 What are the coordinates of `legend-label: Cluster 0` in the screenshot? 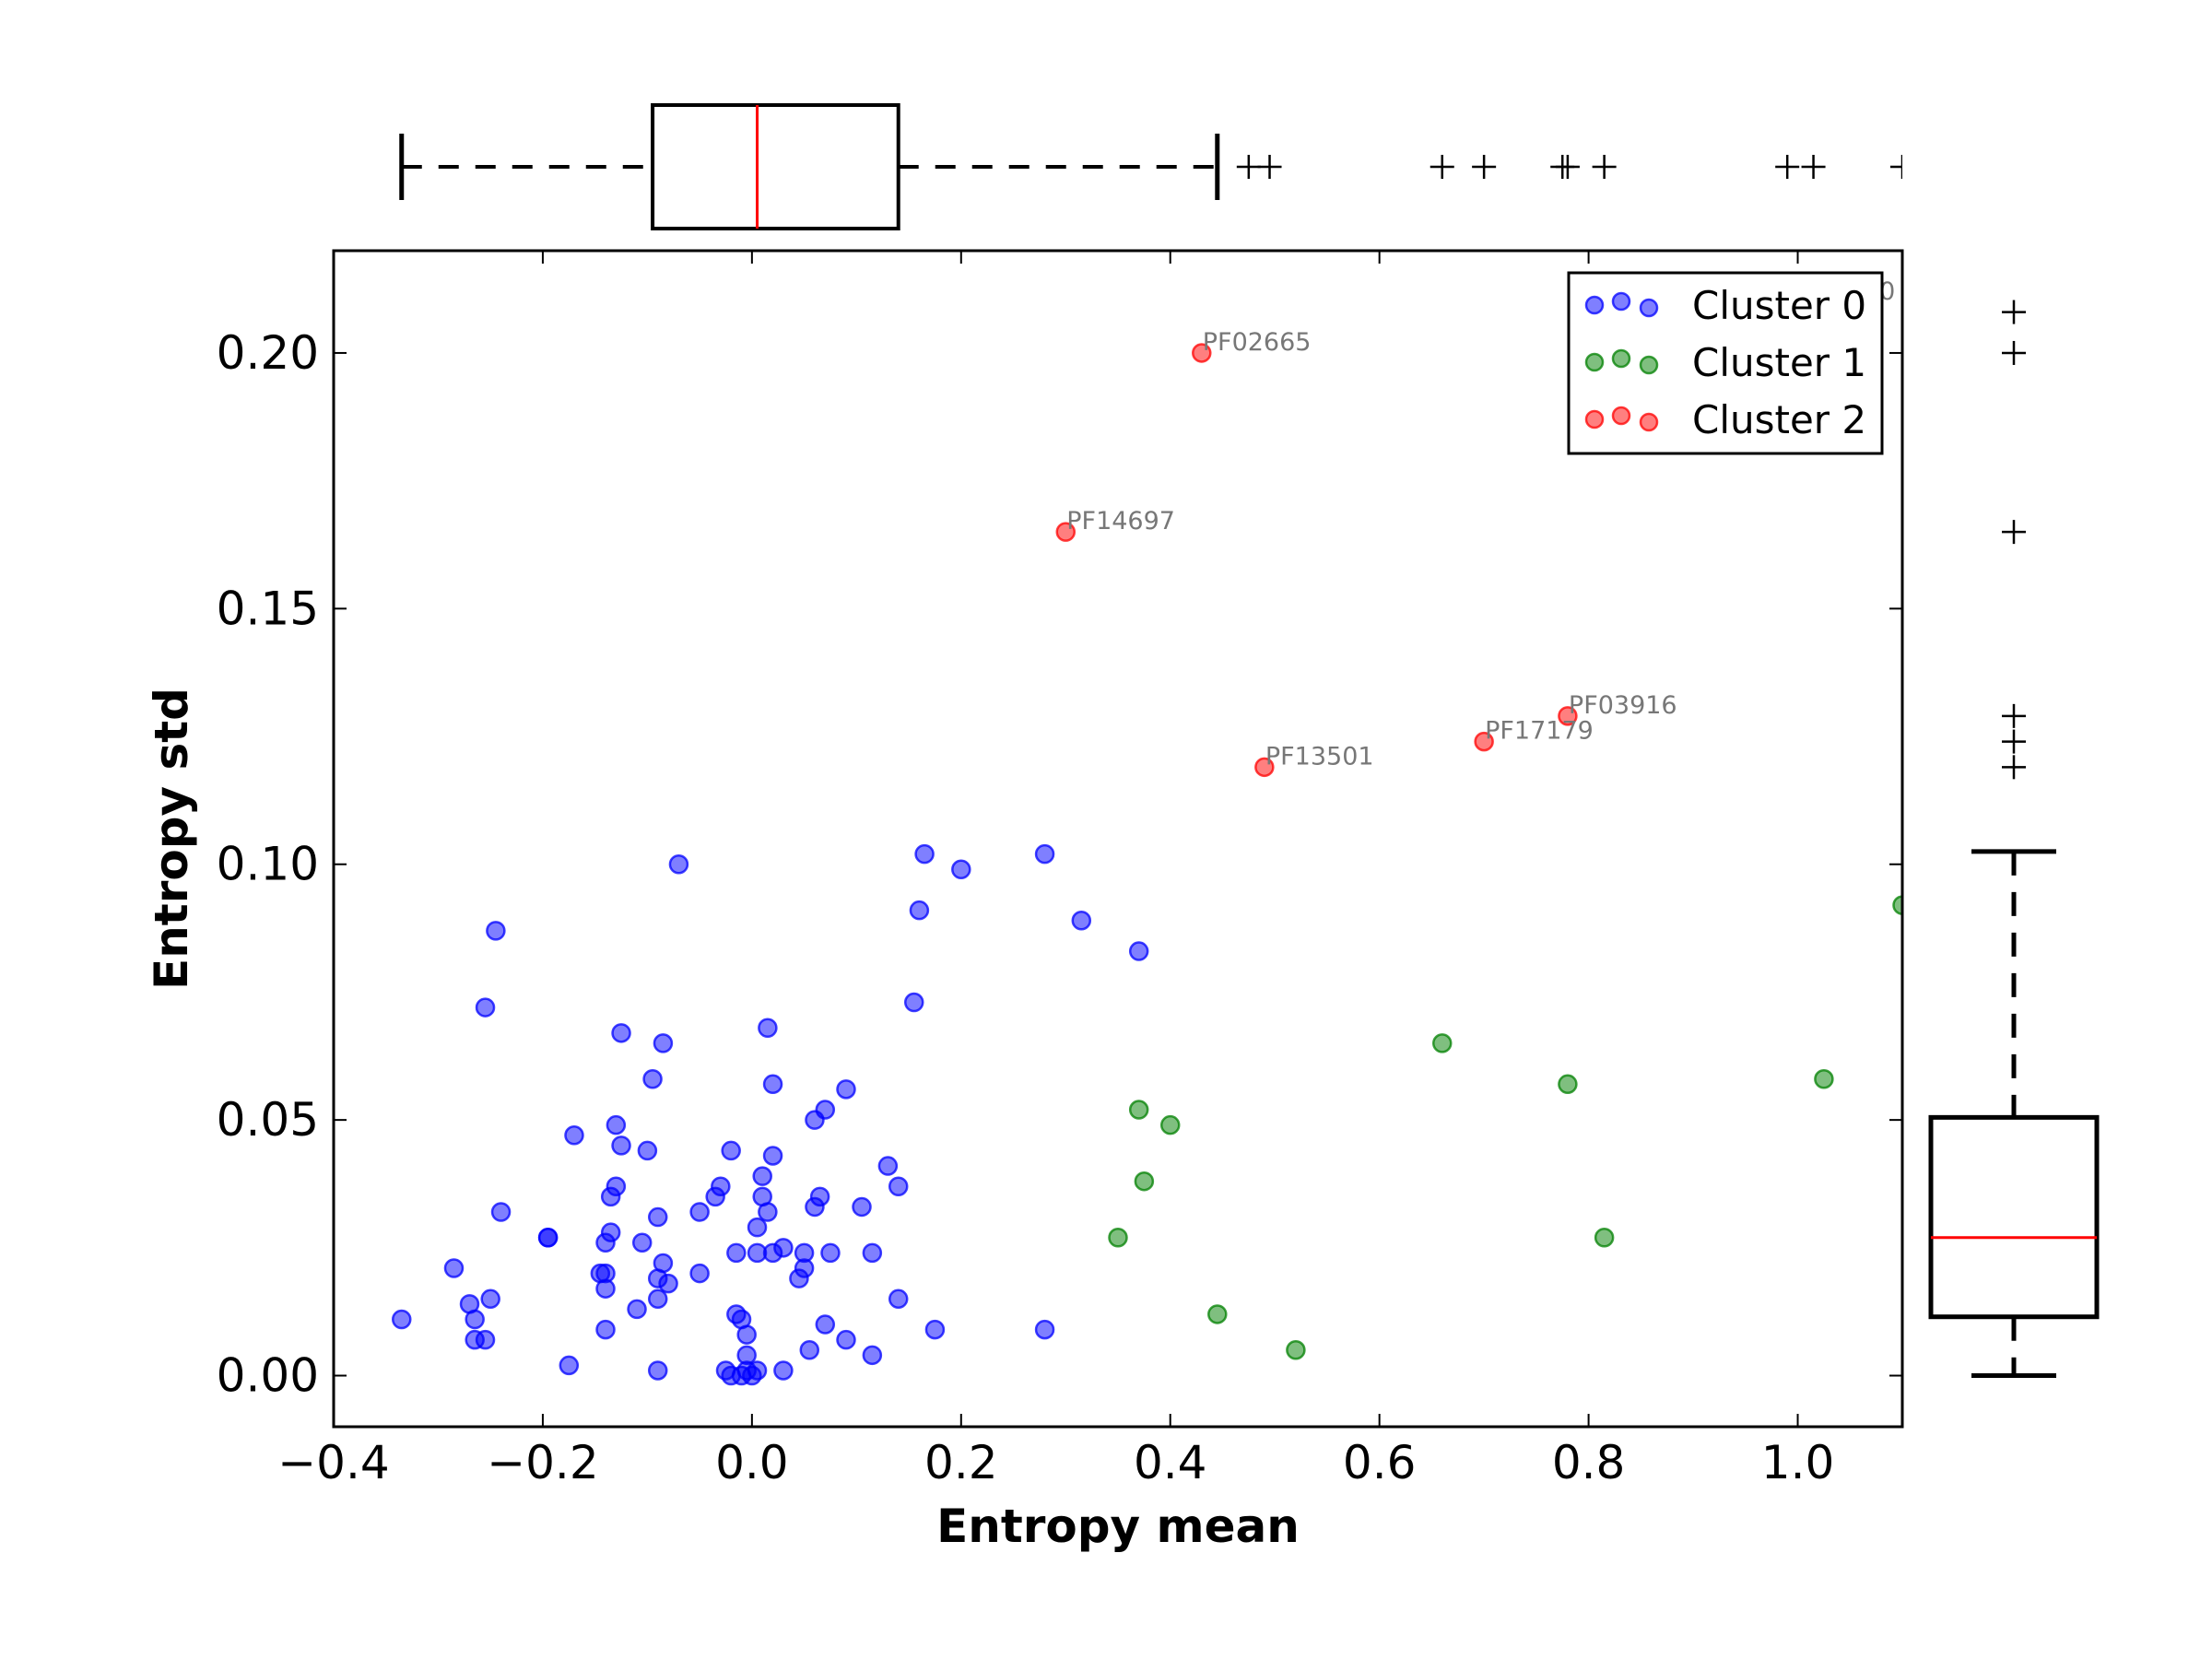 It's located at (1779, 305).